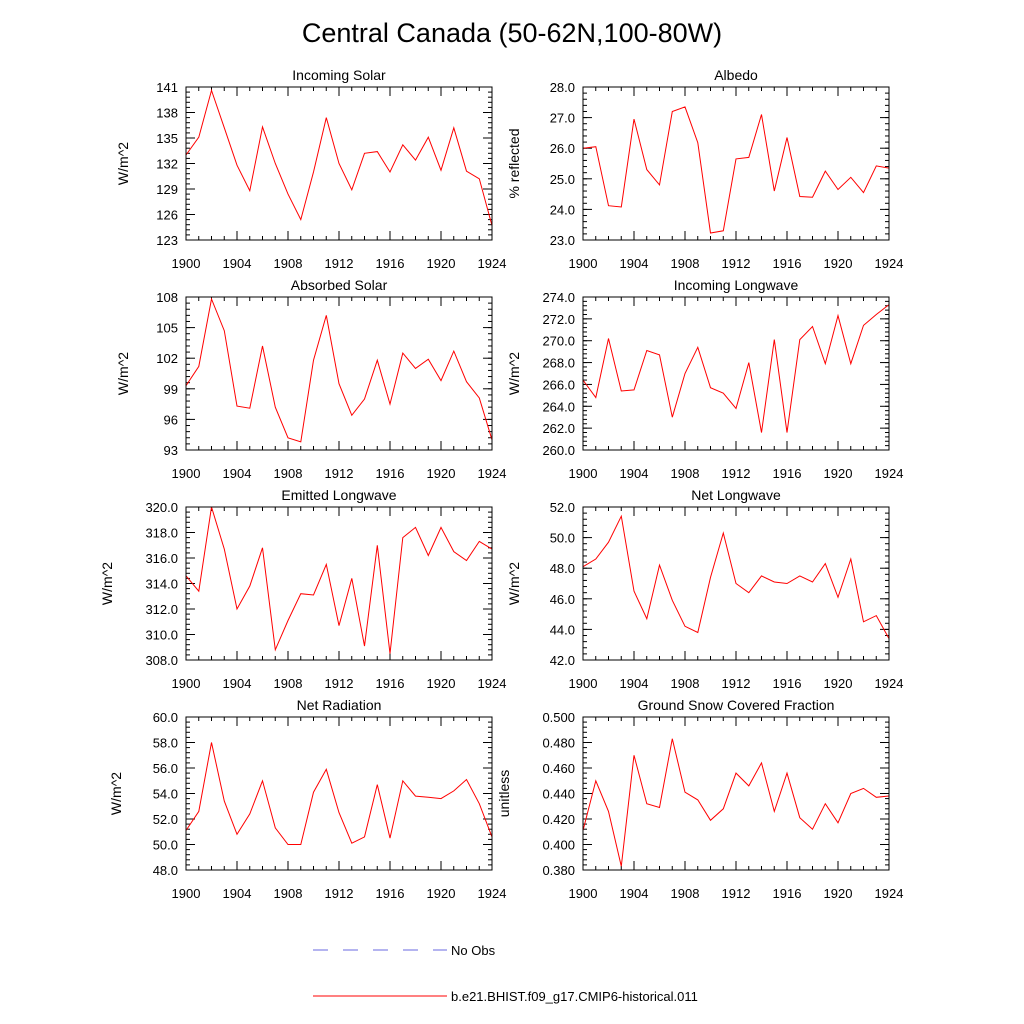 The height and width of the screenshot is (1024, 1024). What do you see at coordinates (562, 118) in the screenshot?
I see `y-tick-label: 27.0` at bounding box center [562, 118].